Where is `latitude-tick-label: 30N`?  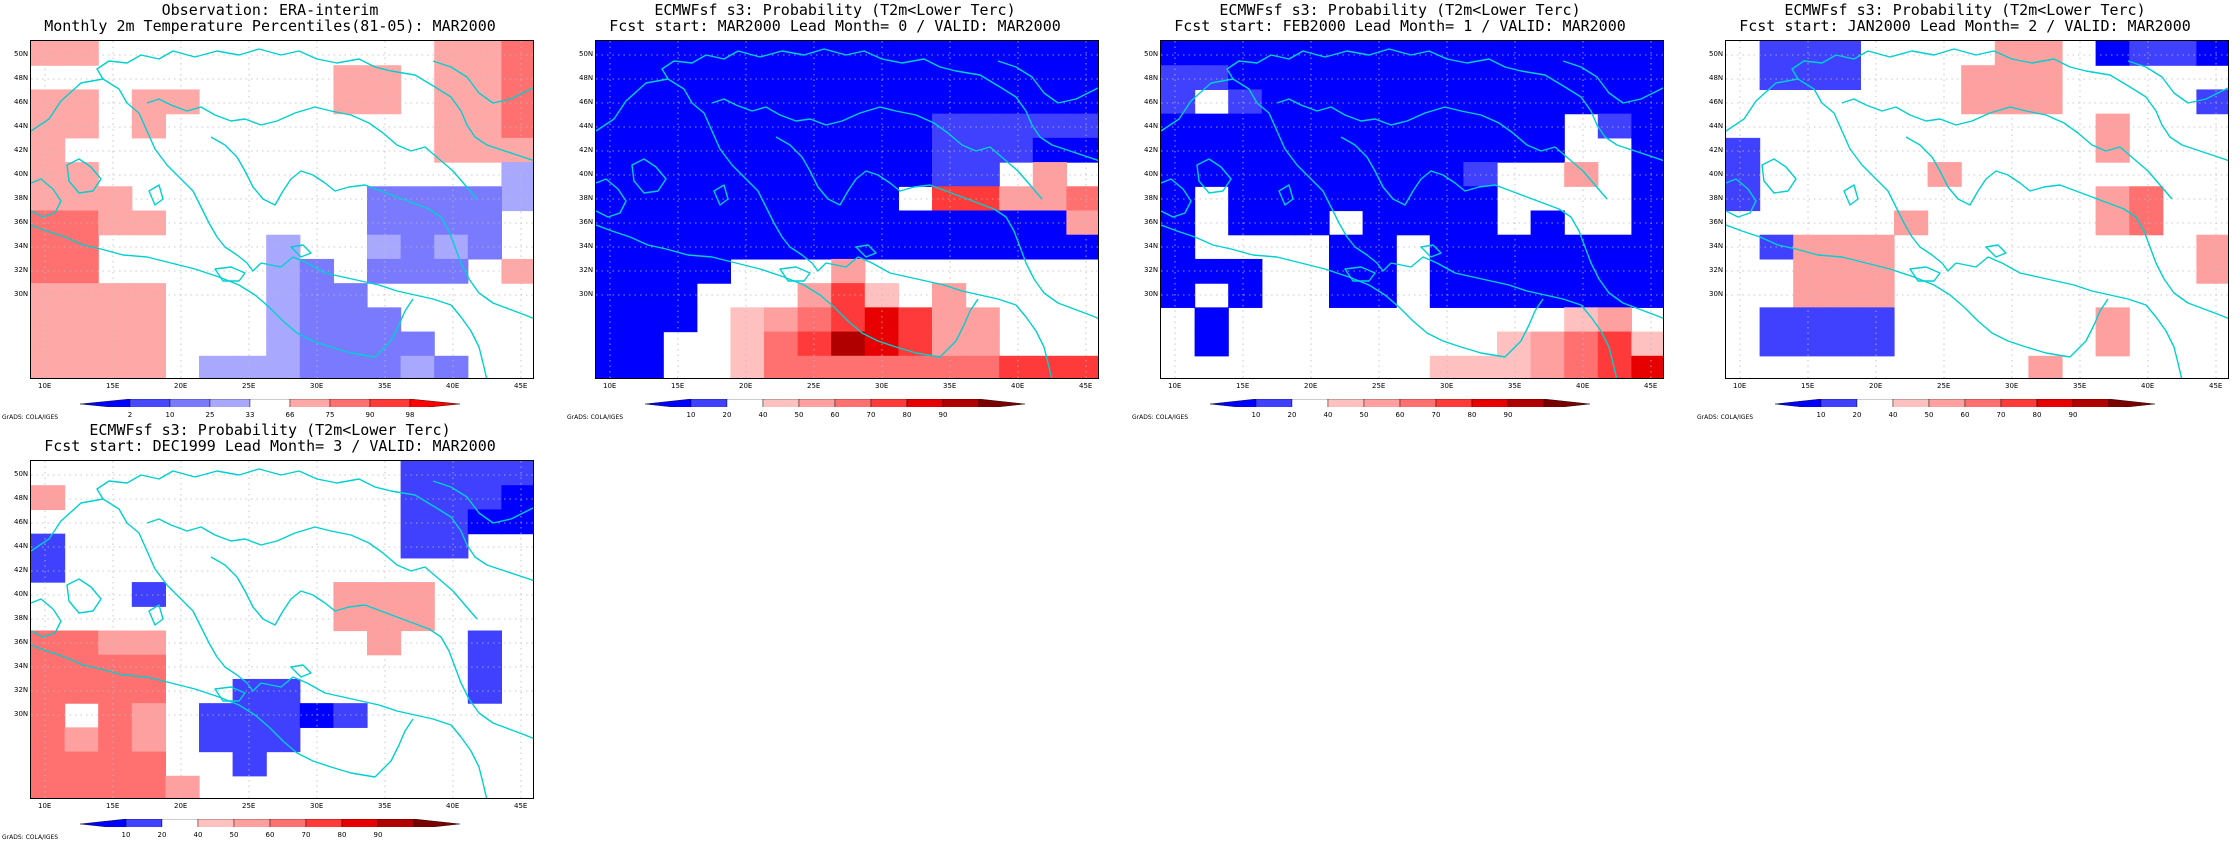 latitude-tick-label: 30N is located at coordinates (1716, 294).